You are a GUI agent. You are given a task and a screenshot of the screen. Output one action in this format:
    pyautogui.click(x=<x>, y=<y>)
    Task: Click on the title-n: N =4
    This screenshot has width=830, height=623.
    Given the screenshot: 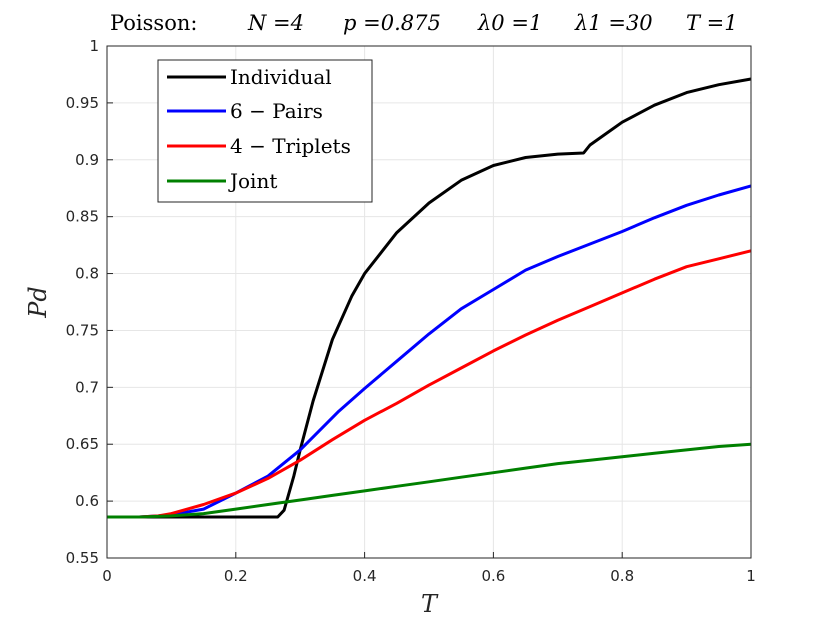 What is the action you would take?
    pyautogui.click(x=275, y=23)
    